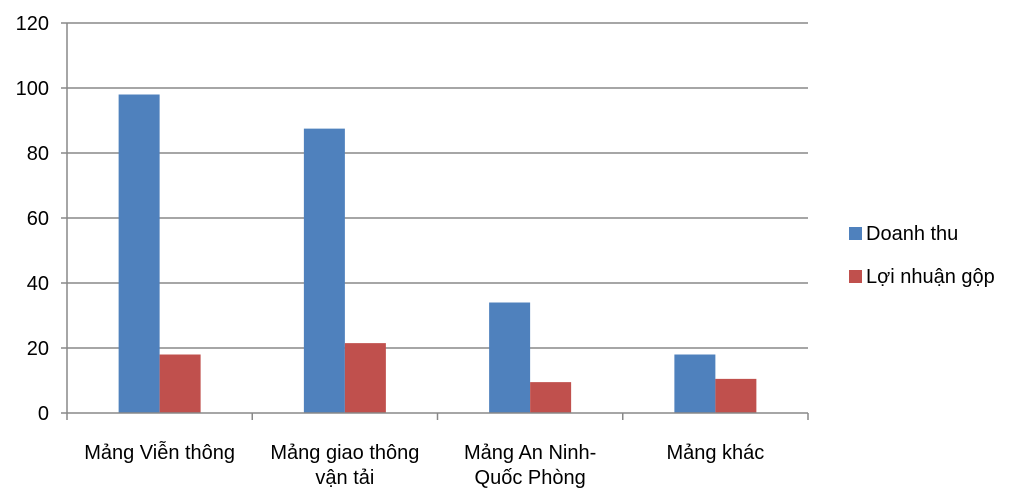  Describe the element at coordinates (344, 453) in the screenshot. I see `x-category-label: Mảng giao thông` at that location.